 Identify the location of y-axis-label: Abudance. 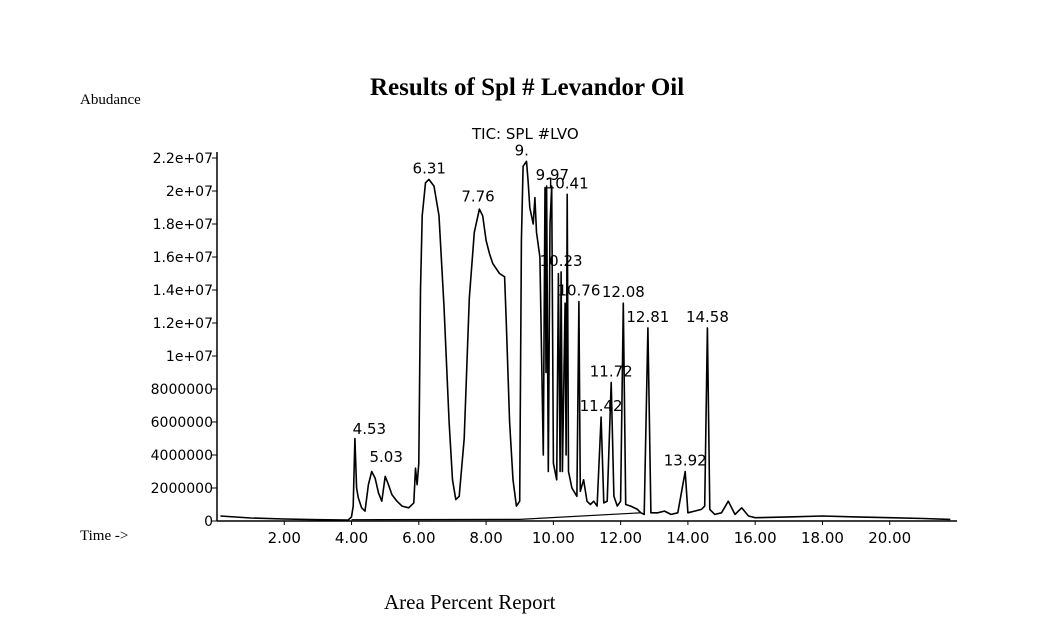
(110, 100).